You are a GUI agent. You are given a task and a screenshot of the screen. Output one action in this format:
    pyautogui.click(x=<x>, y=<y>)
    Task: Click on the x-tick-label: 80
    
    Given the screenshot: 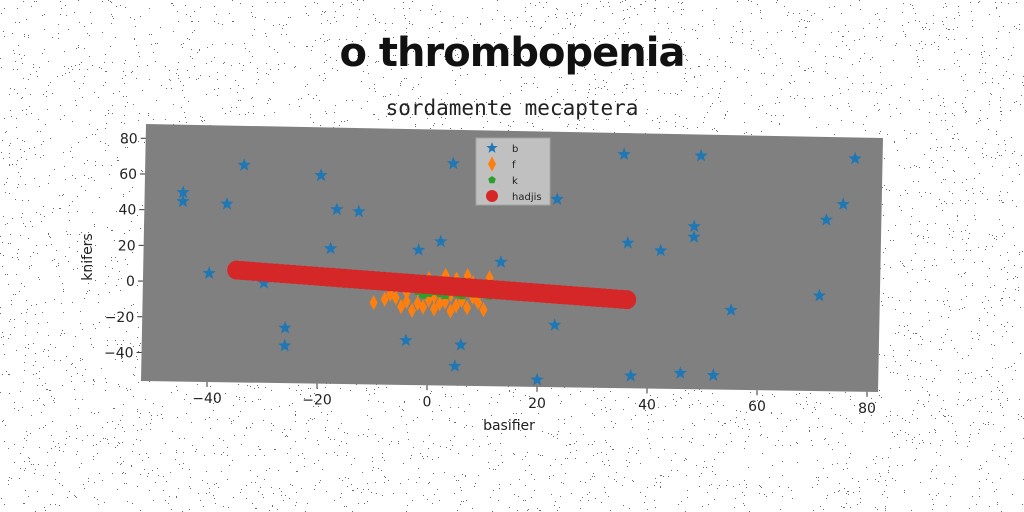 What is the action you would take?
    pyautogui.click(x=867, y=409)
    